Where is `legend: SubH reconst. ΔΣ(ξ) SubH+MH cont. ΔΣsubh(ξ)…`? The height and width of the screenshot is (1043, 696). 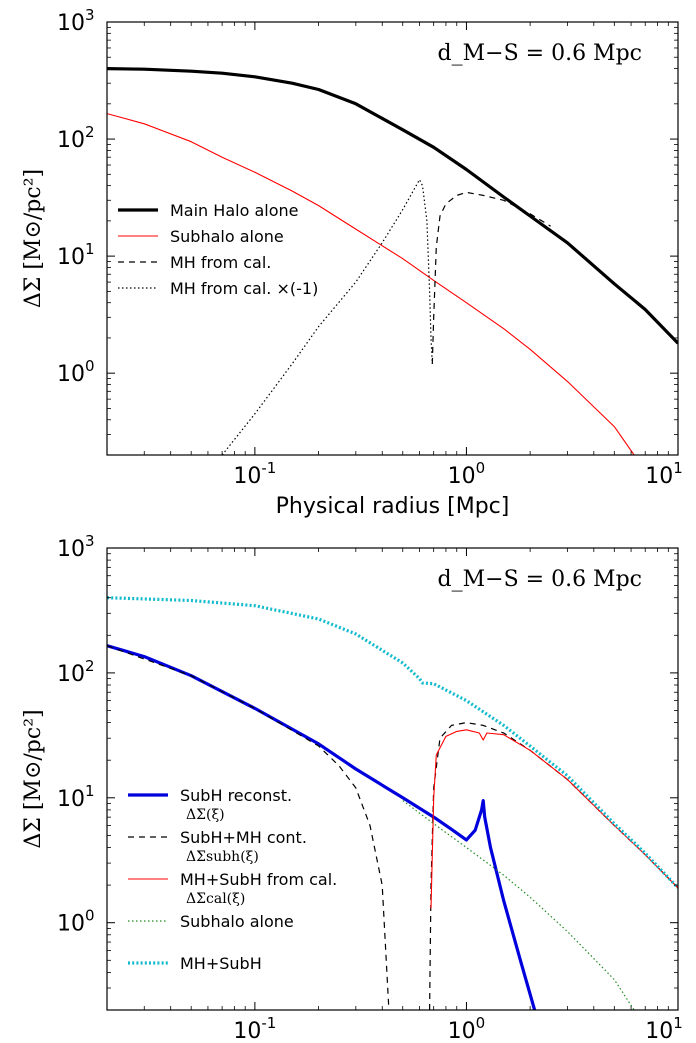
legend: SubH reconst. ΔΣ(ξ) SubH+MH cont. ΔΣsubh(ξ)… is located at coordinates (232, 879).